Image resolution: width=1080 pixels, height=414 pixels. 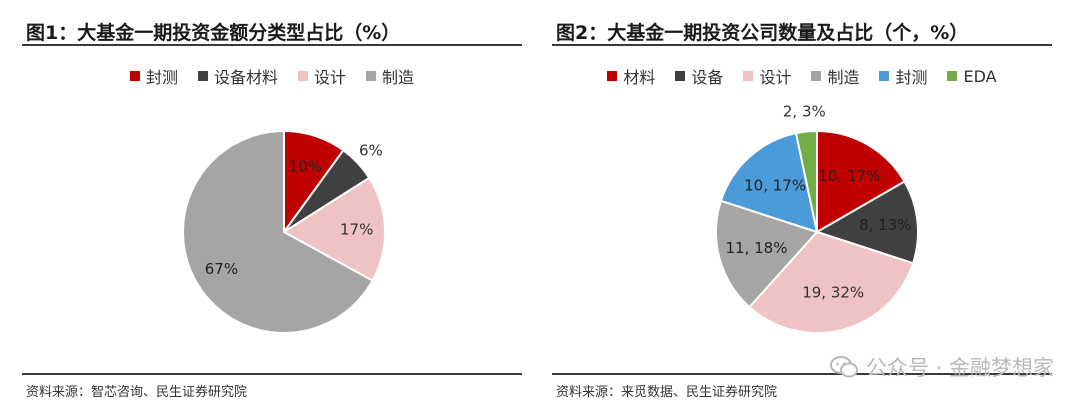 I want to click on chart-2-legend-label: 材料, so click(x=639, y=77).